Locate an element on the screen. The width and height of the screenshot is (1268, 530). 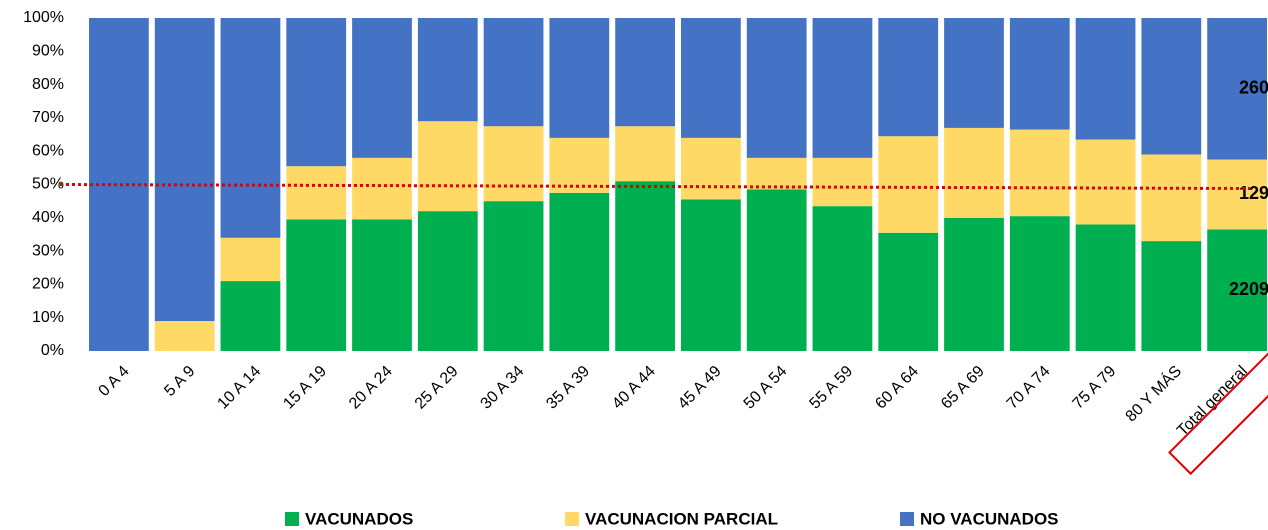
x-tick-label: 70 A 74 is located at coordinates (1029, 388).